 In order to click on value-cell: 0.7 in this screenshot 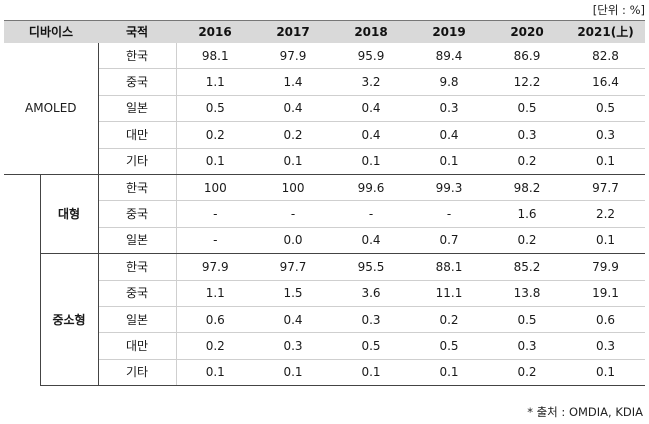, I will do `click(449, 241)`.